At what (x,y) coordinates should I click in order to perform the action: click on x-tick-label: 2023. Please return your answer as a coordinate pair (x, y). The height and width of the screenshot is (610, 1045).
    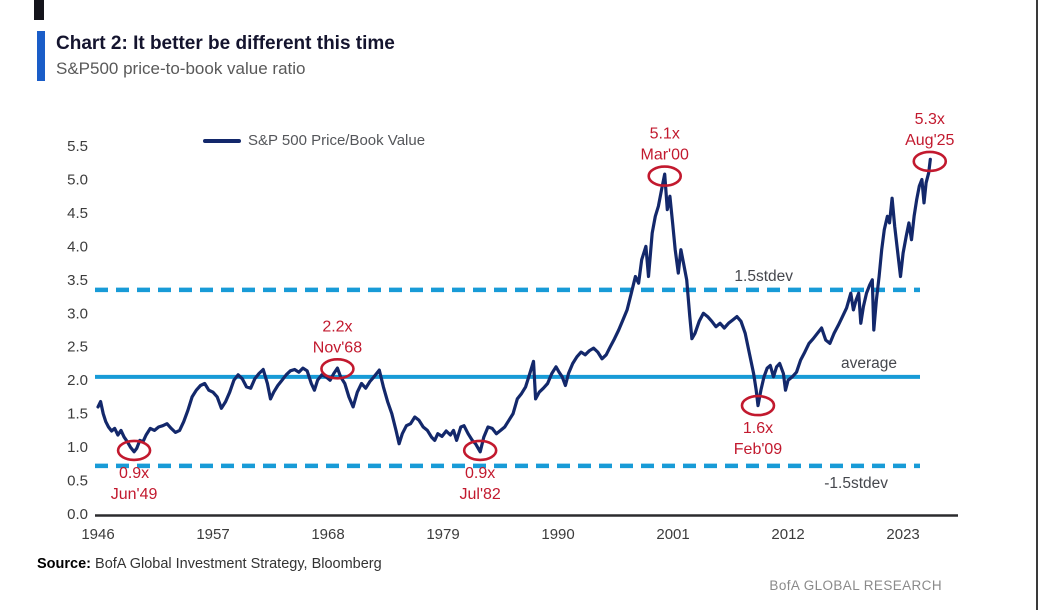
    Looking at the image, I should click on (902, 534).